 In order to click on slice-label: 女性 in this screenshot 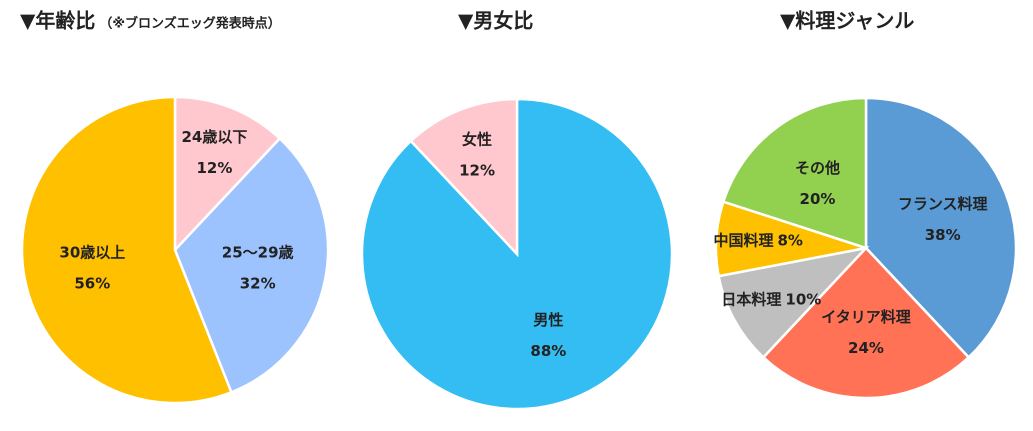, I will do `click(477, 140)`.